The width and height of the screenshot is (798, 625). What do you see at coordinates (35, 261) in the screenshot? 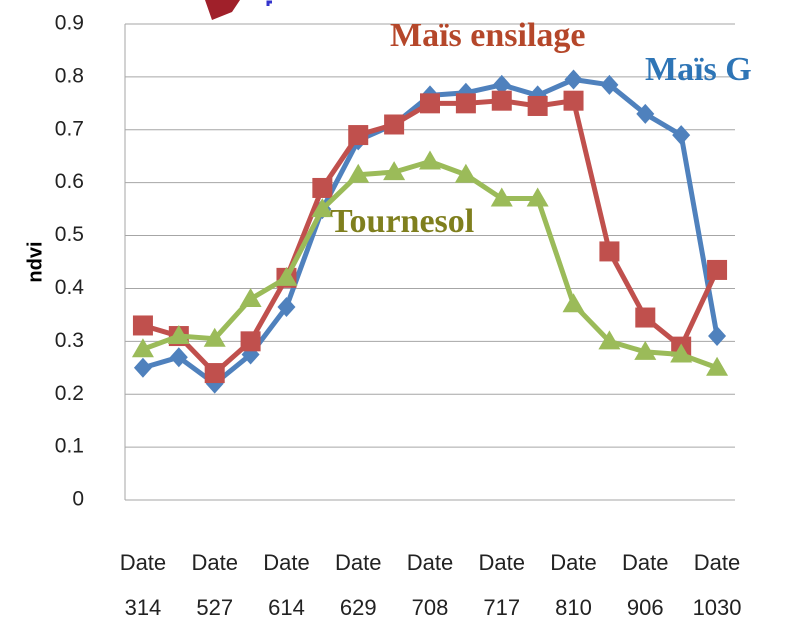
I see `y-axis-label: ndvi` at bounding box center [35, 261].